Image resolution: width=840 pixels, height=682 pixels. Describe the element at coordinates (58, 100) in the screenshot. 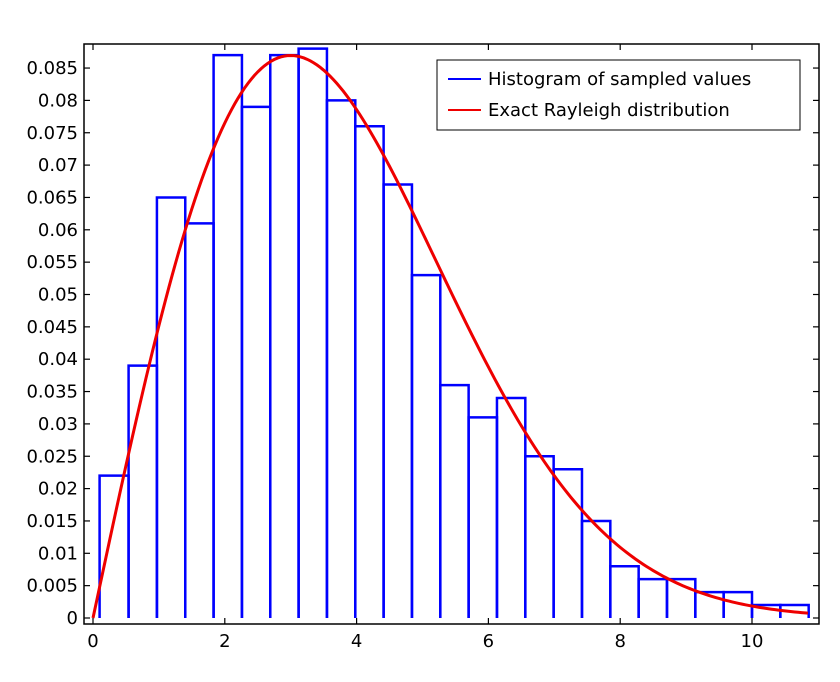

I see `y-tick-label: 0.08` at that location.